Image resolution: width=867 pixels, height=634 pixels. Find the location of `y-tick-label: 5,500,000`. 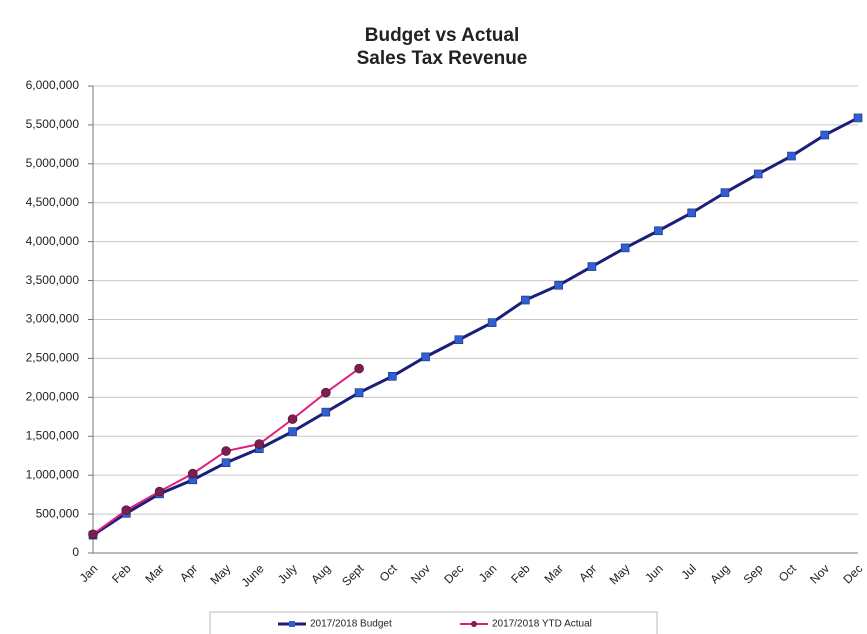

y-tick-label: 5,500,000 is located at coordinates (53, 124).